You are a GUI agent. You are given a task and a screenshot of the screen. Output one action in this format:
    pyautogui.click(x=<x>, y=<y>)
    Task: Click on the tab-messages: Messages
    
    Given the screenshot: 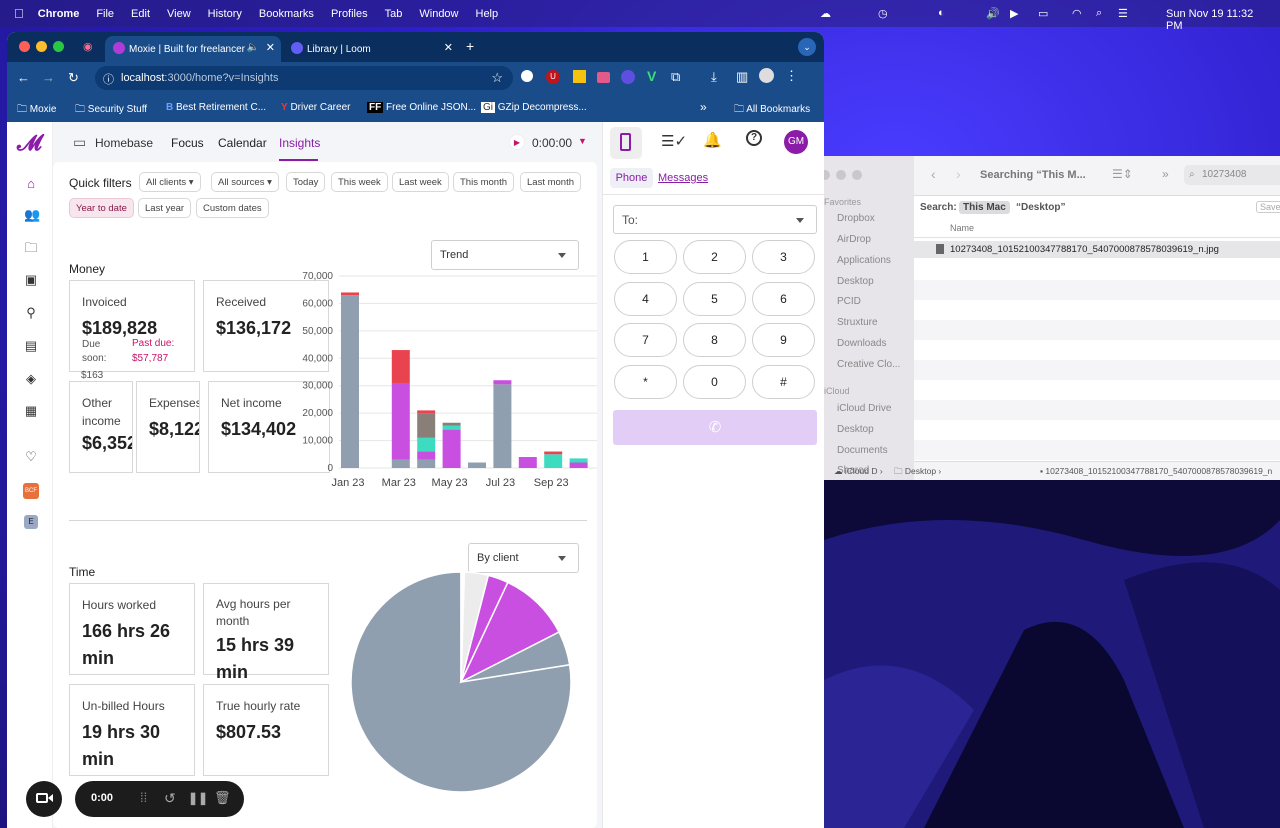 What is the action you would take?
    pyautogui.click(x=683, y=178)
    